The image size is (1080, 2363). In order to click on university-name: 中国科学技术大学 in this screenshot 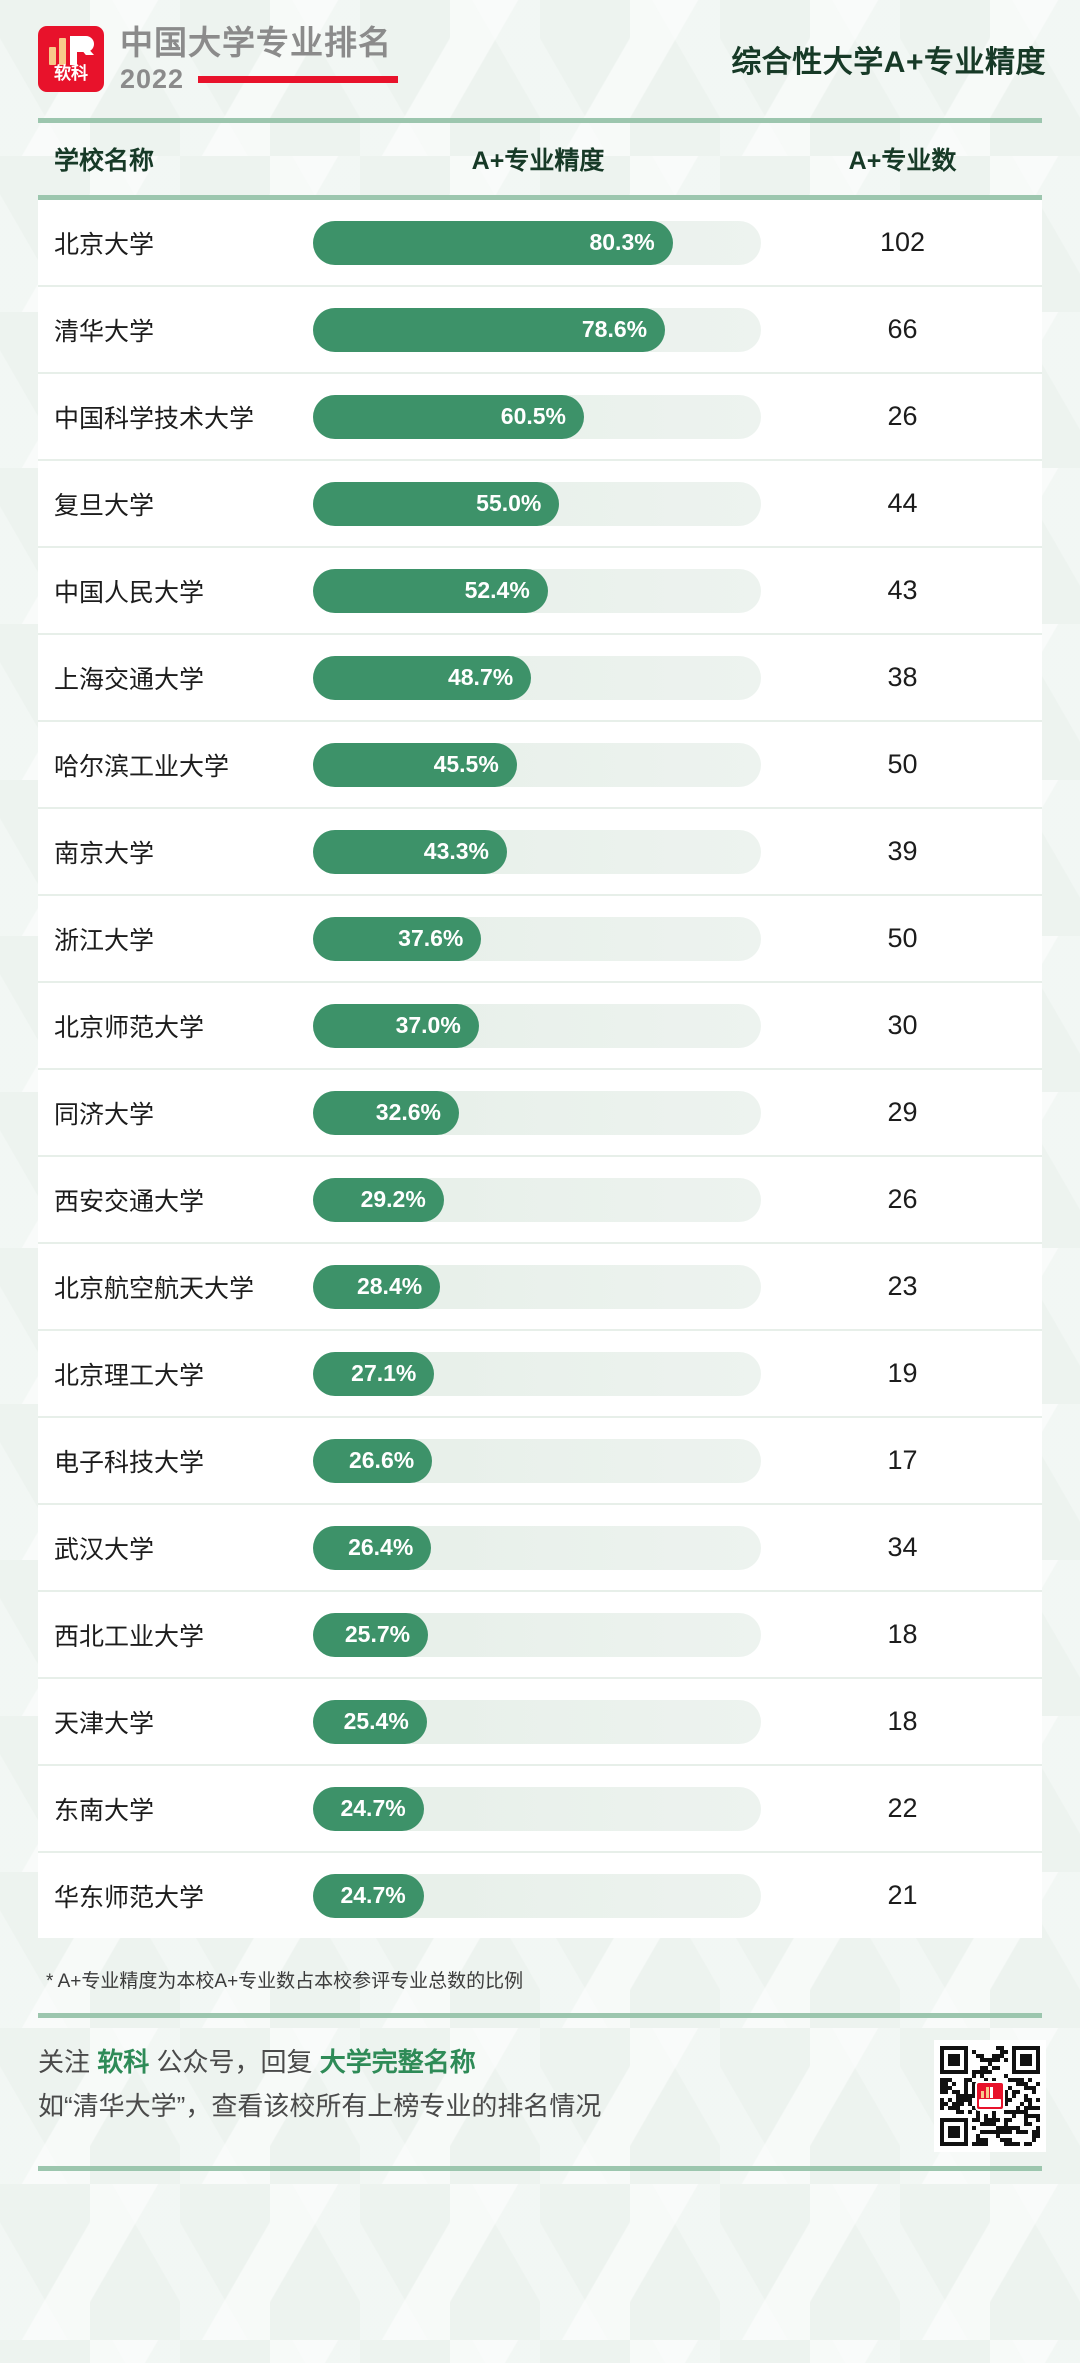, I will do `click(154, 418)`.